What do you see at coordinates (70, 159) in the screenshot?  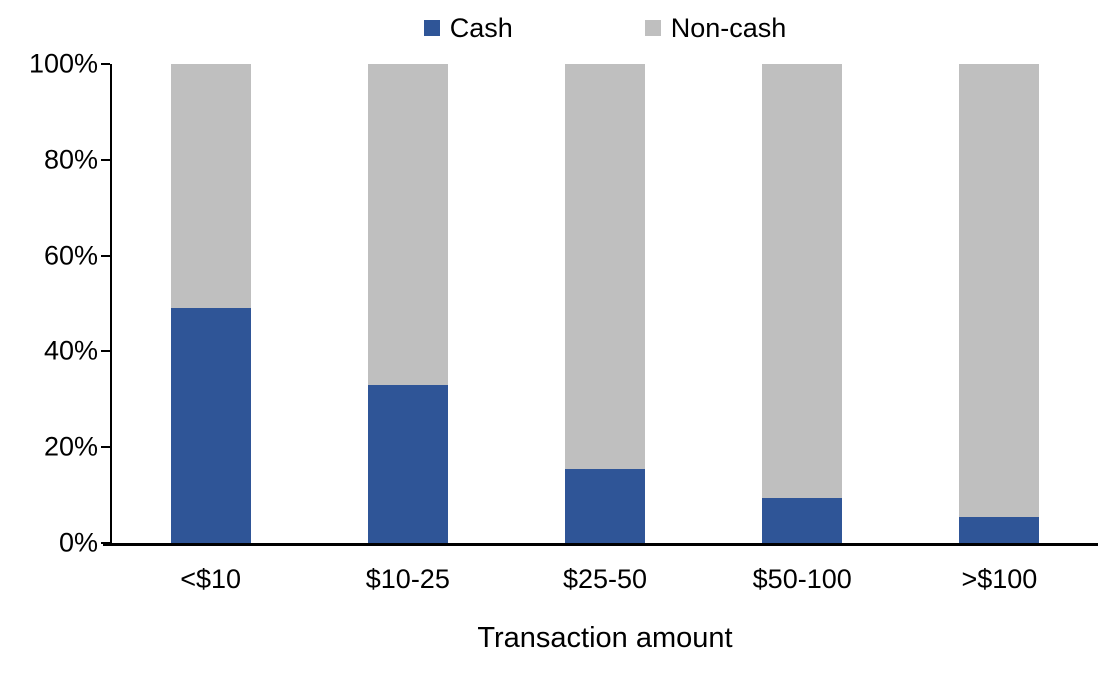 I see `y-tick-label: 80%` at bounding box center [70, 159].